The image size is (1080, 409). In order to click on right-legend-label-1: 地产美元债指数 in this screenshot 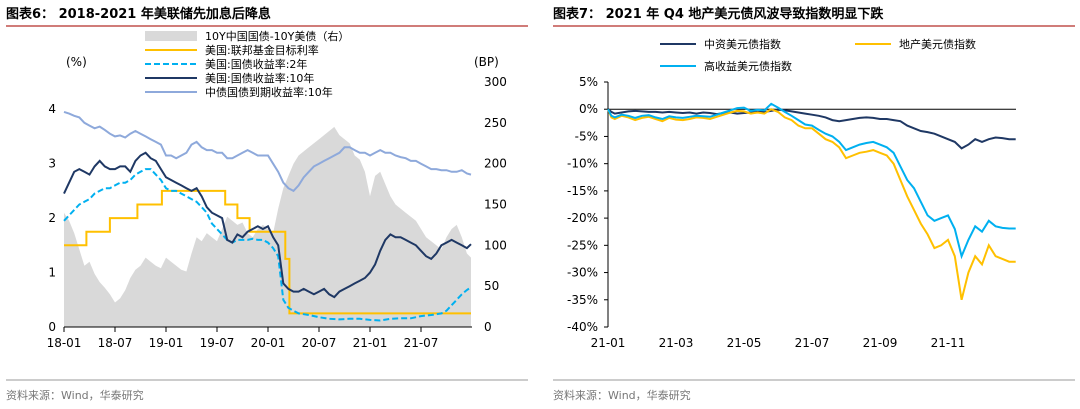, I will do `click(937, 44)`.